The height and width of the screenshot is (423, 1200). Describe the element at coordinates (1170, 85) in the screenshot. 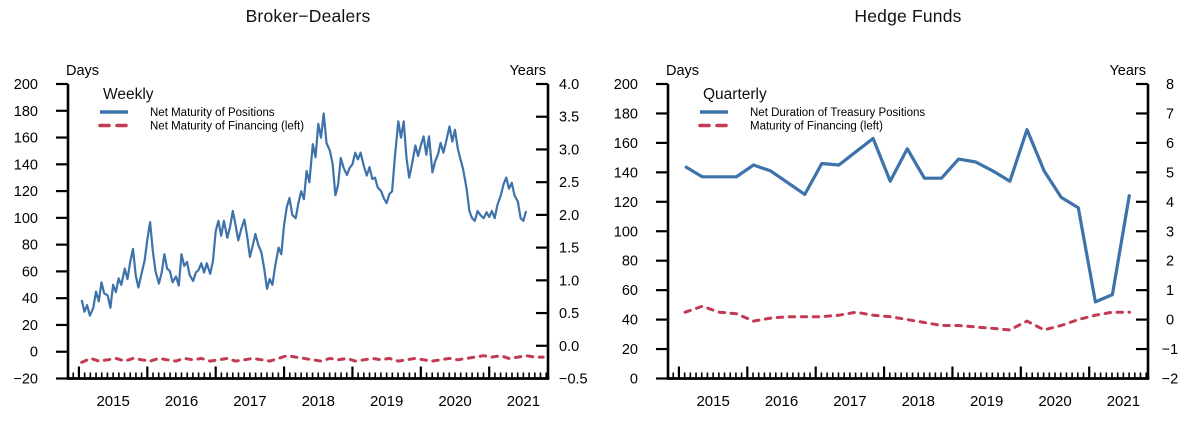

I see `y-right-tick-label: 8` at that location.